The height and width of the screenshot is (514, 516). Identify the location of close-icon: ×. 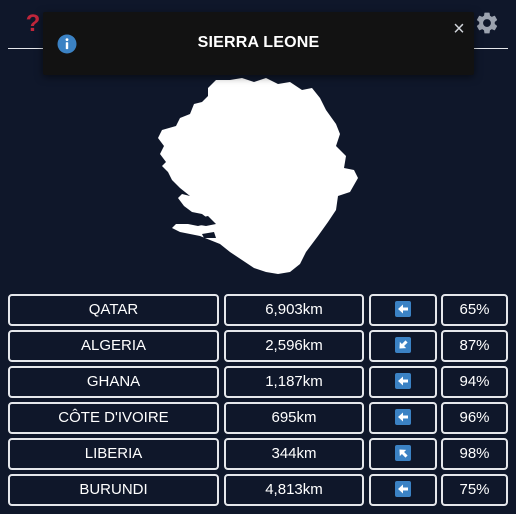
(459, 29).